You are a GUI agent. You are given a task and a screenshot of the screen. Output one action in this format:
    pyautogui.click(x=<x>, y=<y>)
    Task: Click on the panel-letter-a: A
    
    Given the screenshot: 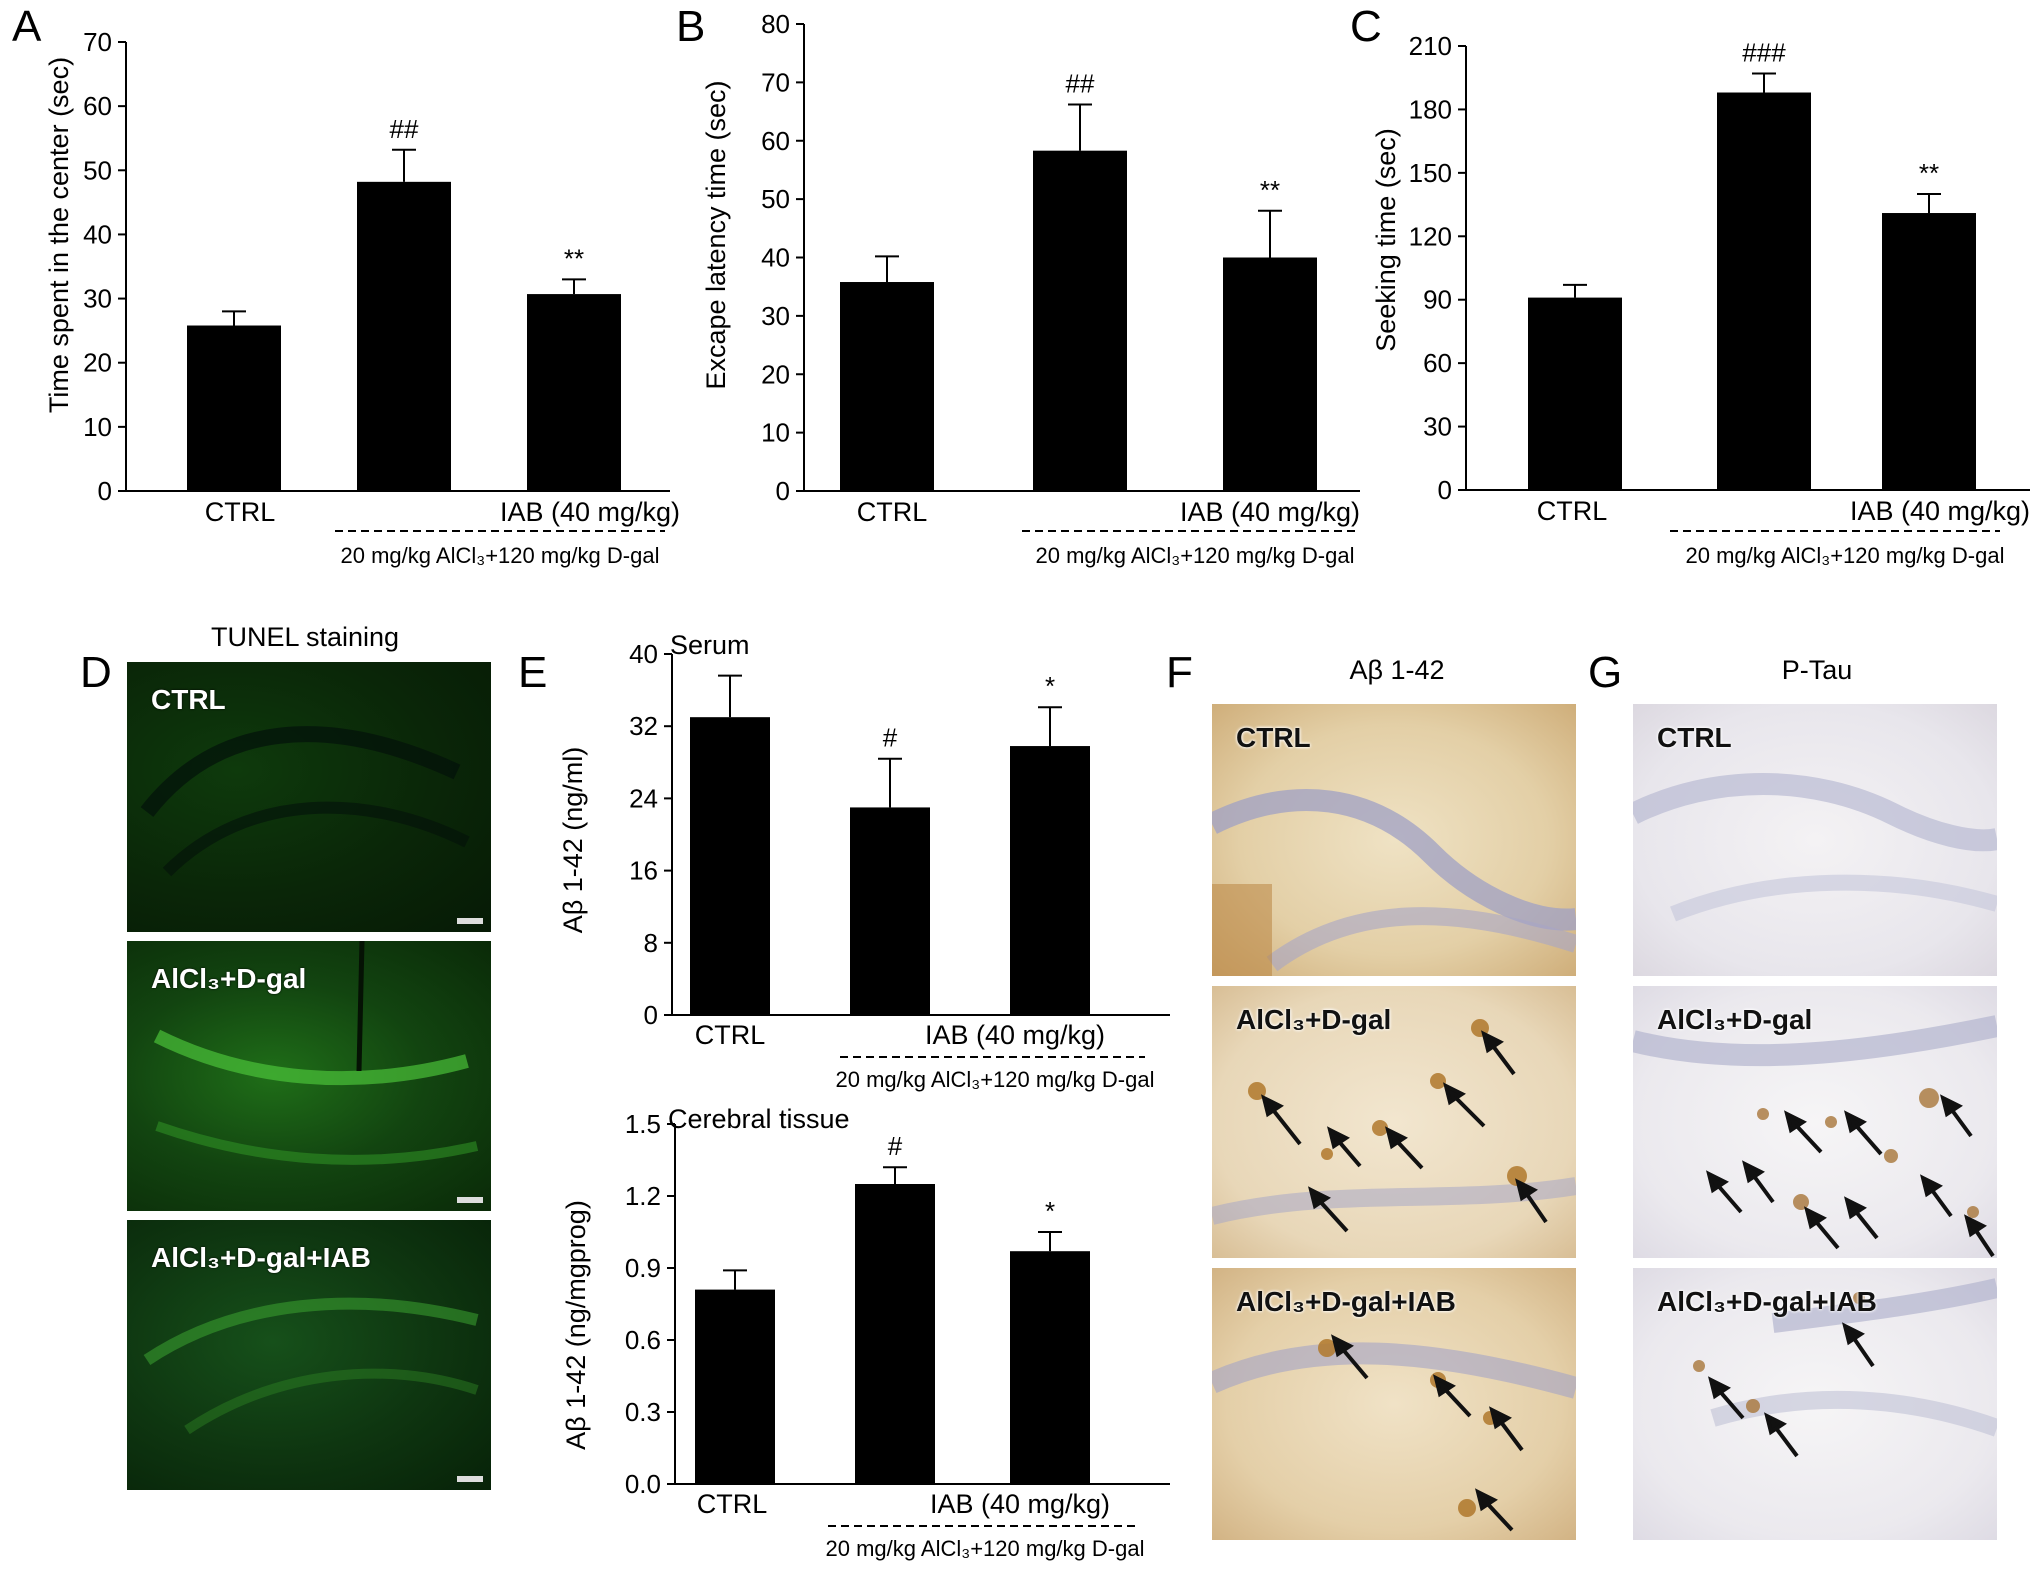 What is the action you would take?
    pyautogui.click(x=27, y=26)
    